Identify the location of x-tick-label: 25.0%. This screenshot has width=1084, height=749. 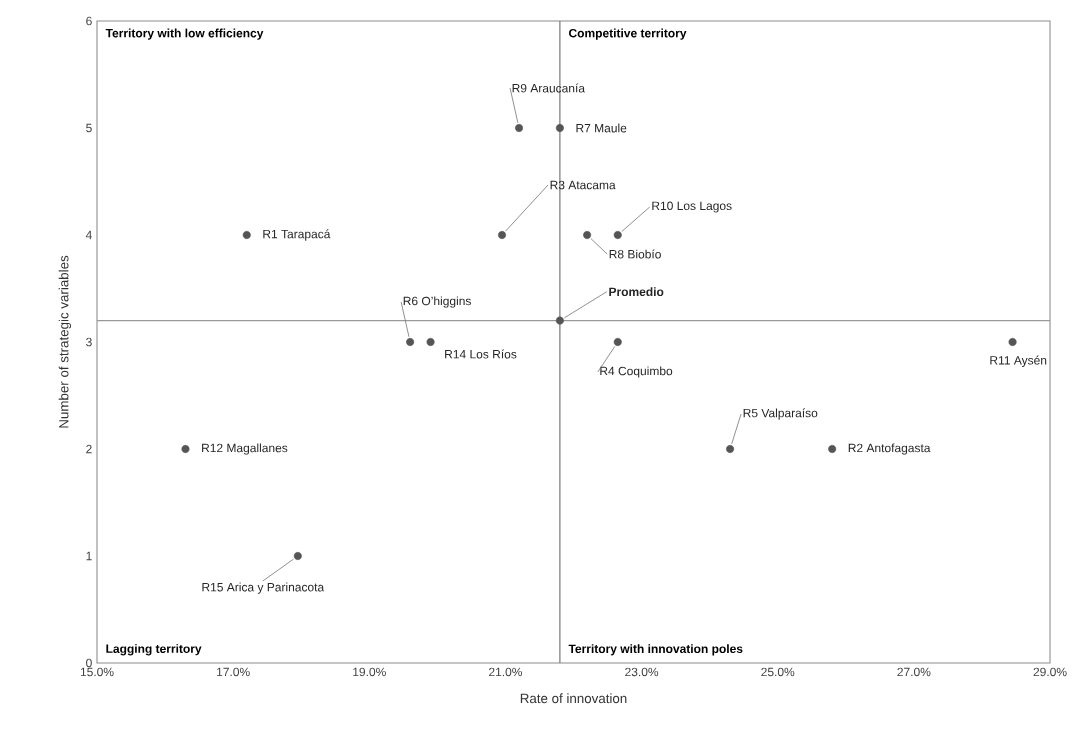
(778, 672).